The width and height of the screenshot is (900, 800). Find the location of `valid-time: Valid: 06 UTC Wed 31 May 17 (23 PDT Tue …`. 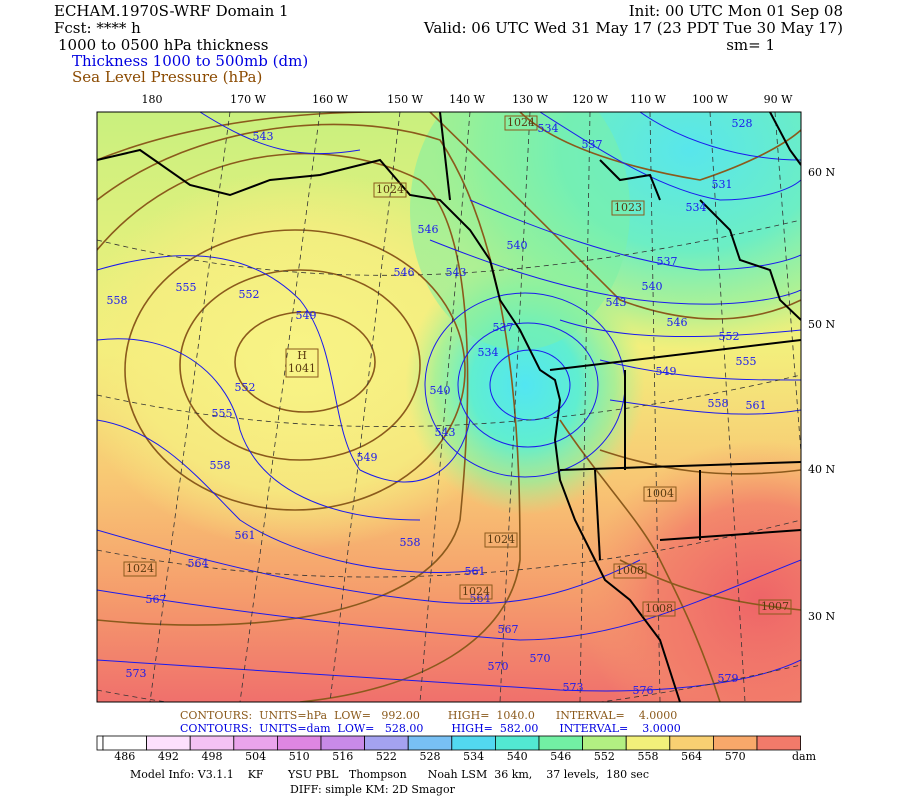

valid-time: Valid: 06 UTC Wed 31 May 17 (23 PDT Tue … is located at coordinates (633, 28).